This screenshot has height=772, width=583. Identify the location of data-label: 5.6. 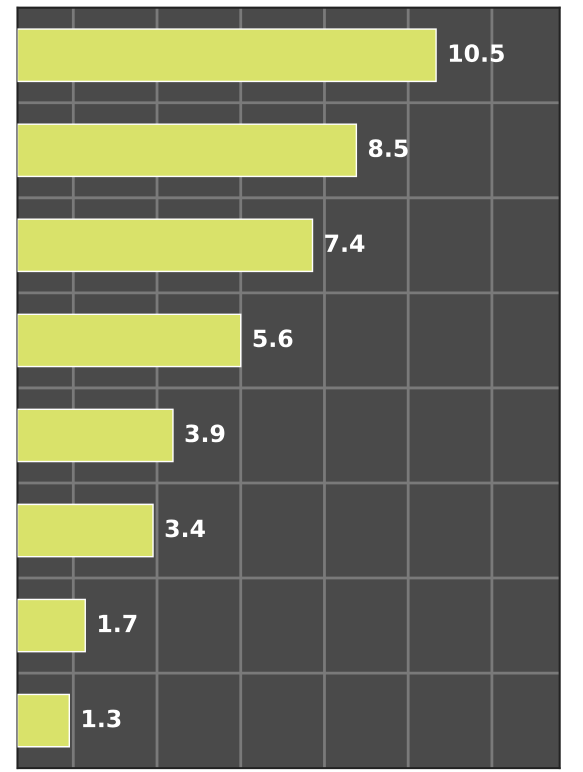
(273, 338).